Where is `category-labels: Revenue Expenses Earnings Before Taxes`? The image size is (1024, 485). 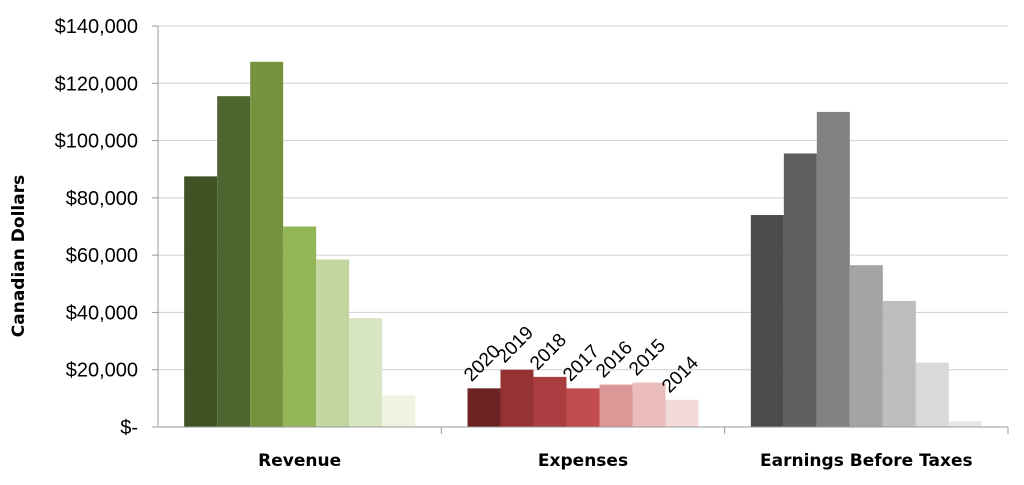
category-labels: Revenue Expenses Earnings Before Taxes is located at coordinates (615, 461).